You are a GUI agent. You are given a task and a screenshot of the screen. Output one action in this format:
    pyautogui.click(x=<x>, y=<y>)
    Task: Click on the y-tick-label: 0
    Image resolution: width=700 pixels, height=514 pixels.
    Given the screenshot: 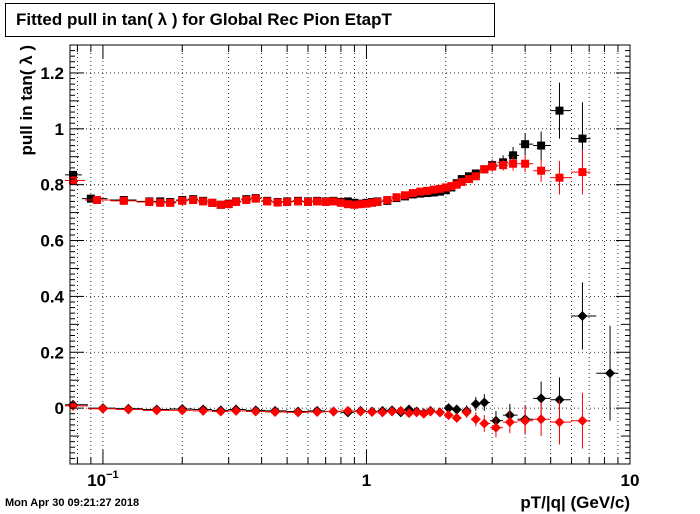 What is the action you would take?
    pyautogui.click(x=59, y=408)
    